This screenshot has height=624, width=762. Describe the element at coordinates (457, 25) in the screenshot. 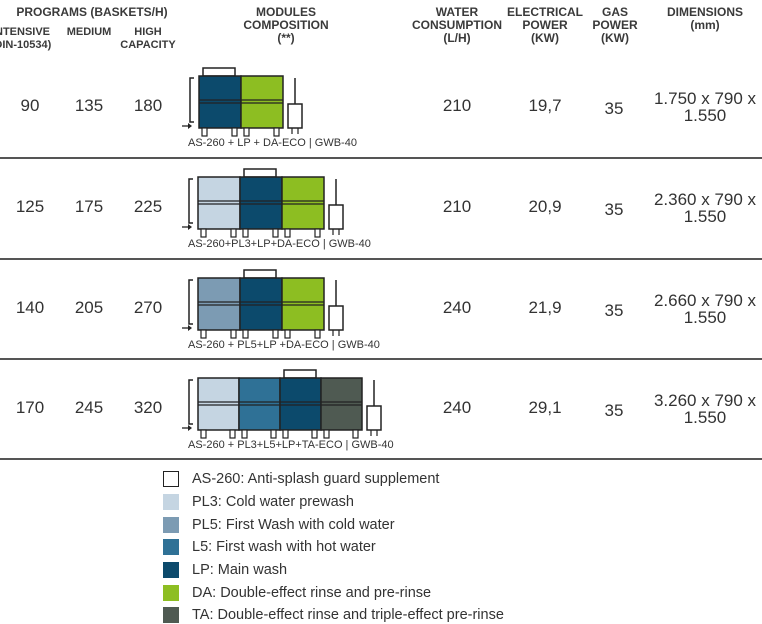

I see `water-sub-header: CONSUMPTION` at that location.